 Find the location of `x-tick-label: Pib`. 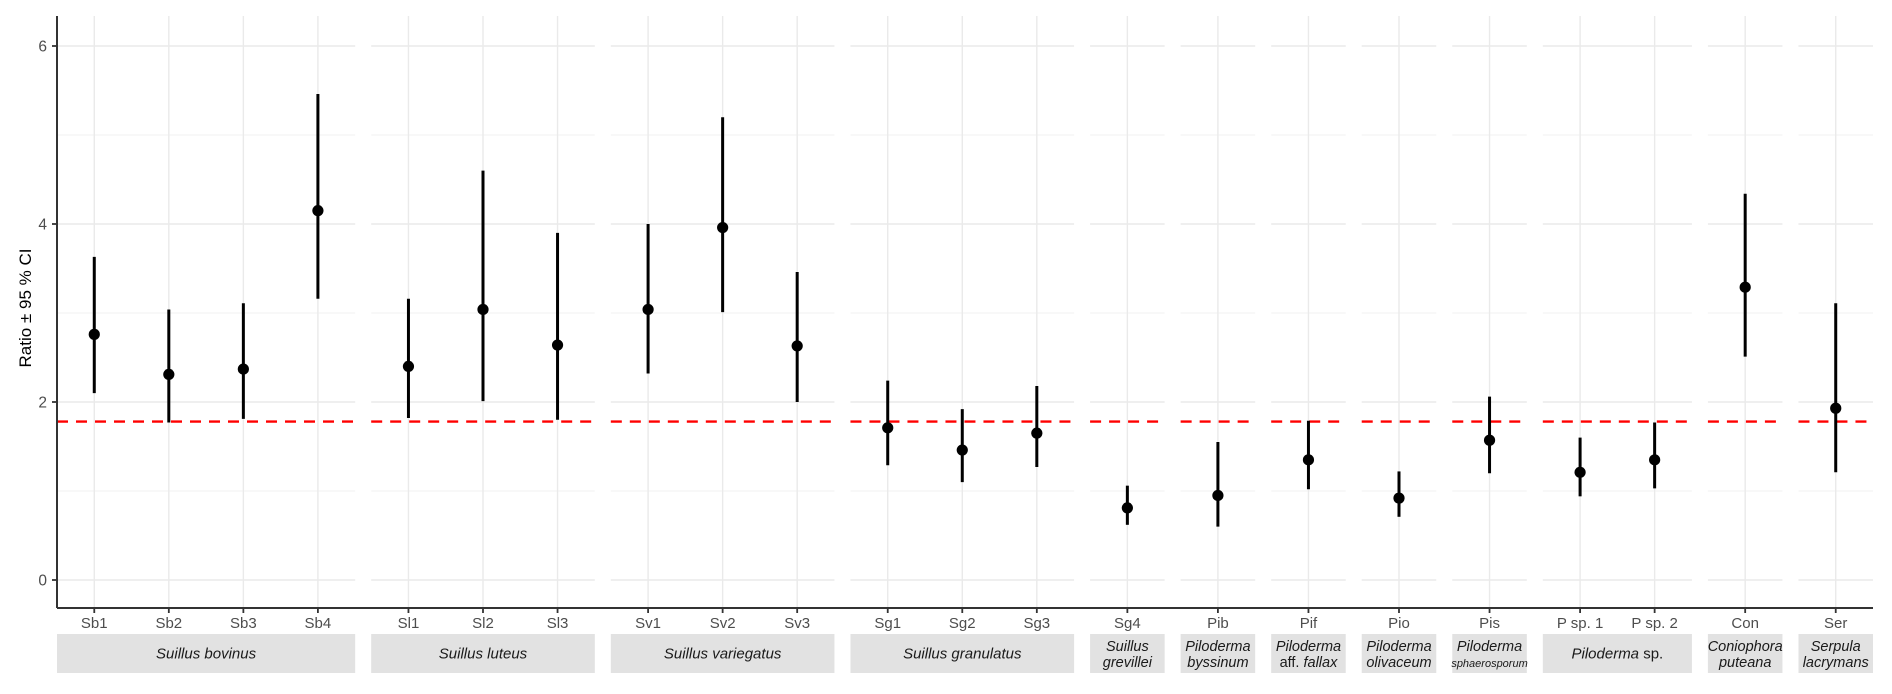

x-tick-label: Pib is located at coordinates (1218, 623).